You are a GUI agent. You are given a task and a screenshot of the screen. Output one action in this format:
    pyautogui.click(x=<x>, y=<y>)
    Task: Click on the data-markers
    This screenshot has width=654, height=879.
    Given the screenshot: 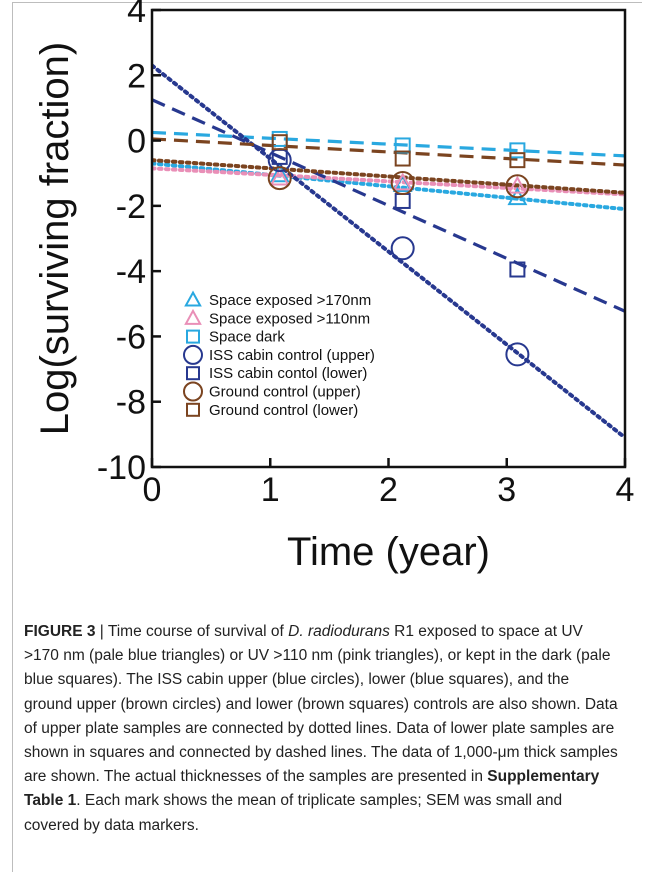 What is the action you would take?
    pyautogui.click(x=398, y=248)
    